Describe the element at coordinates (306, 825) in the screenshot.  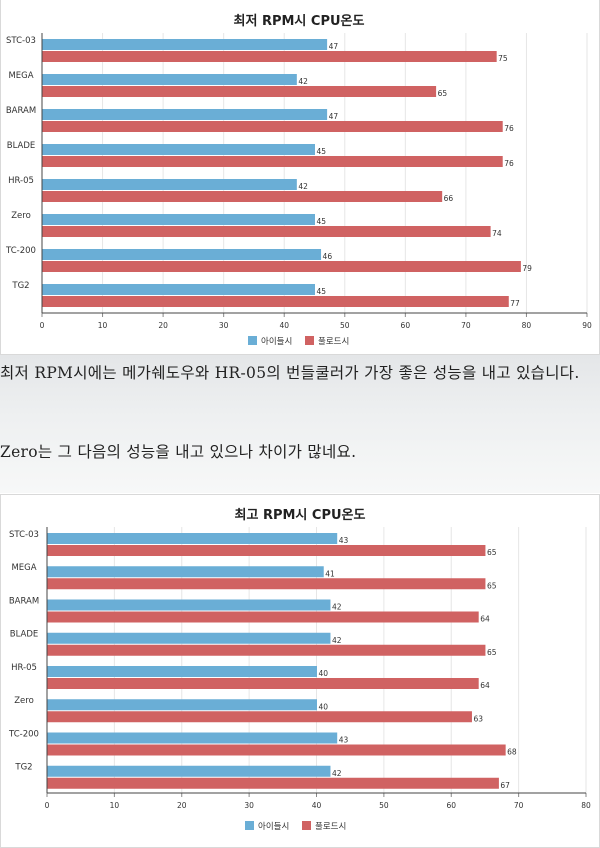
I see `chart2-legend-swatch` at that location.